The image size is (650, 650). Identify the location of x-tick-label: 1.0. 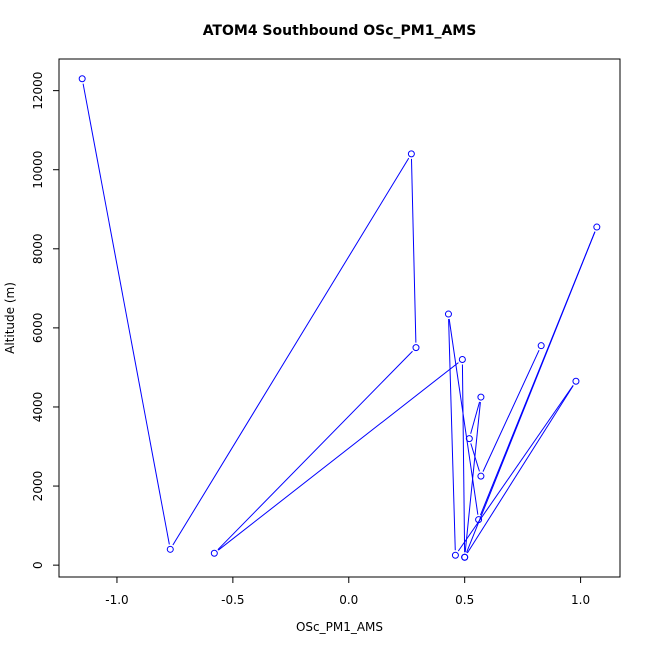
(580, 600).